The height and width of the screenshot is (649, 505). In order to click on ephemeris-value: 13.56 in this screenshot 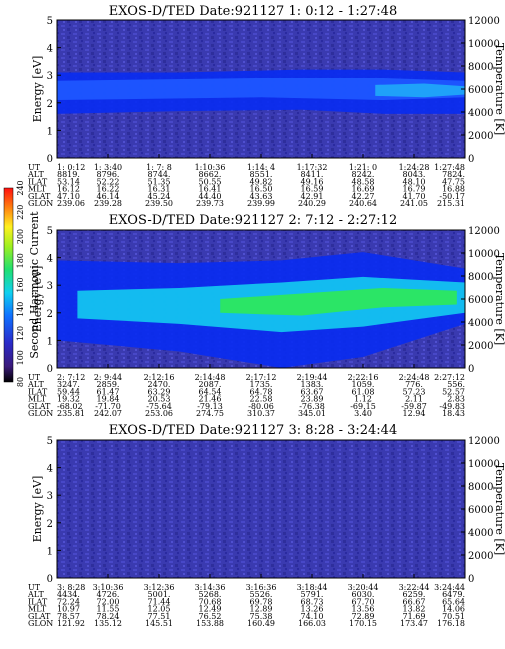, I will do `click(363, 609)`.